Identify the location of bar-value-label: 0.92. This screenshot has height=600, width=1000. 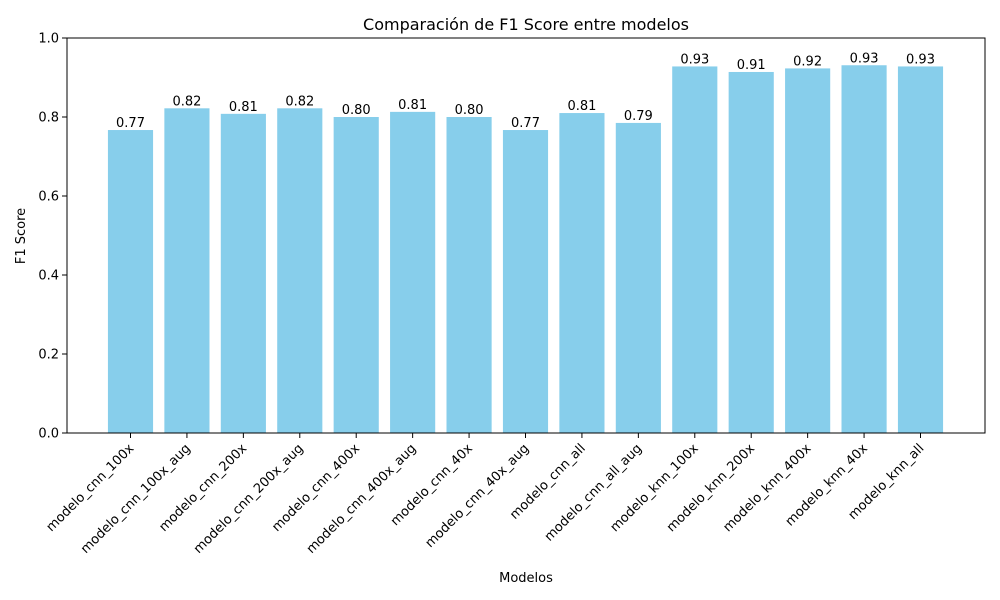
(807, 61).